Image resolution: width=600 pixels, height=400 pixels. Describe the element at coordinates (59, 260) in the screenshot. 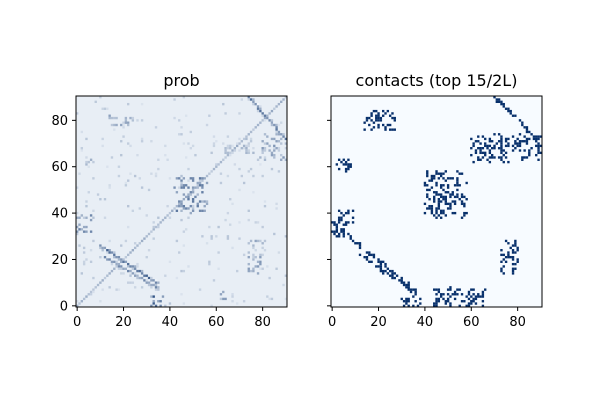

I see `y-tick-label: 20` at that location.